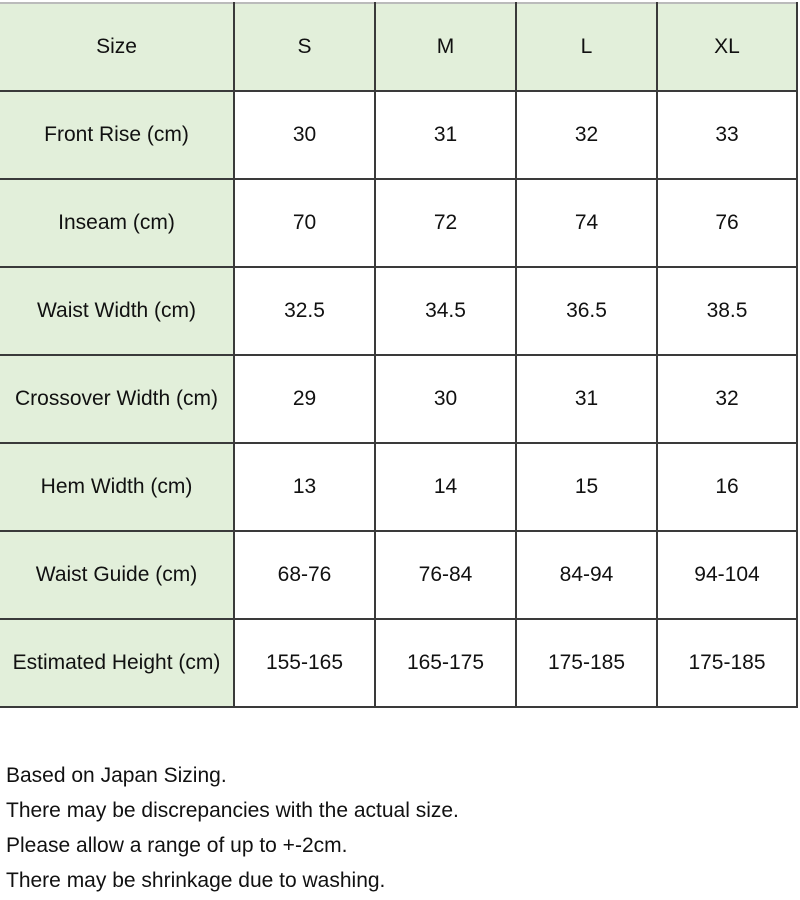 This screenshot has height=900, width=800. Describe the element at coordinates (304, 399) in the screenshot. I see `table-cell: 29` at that location.